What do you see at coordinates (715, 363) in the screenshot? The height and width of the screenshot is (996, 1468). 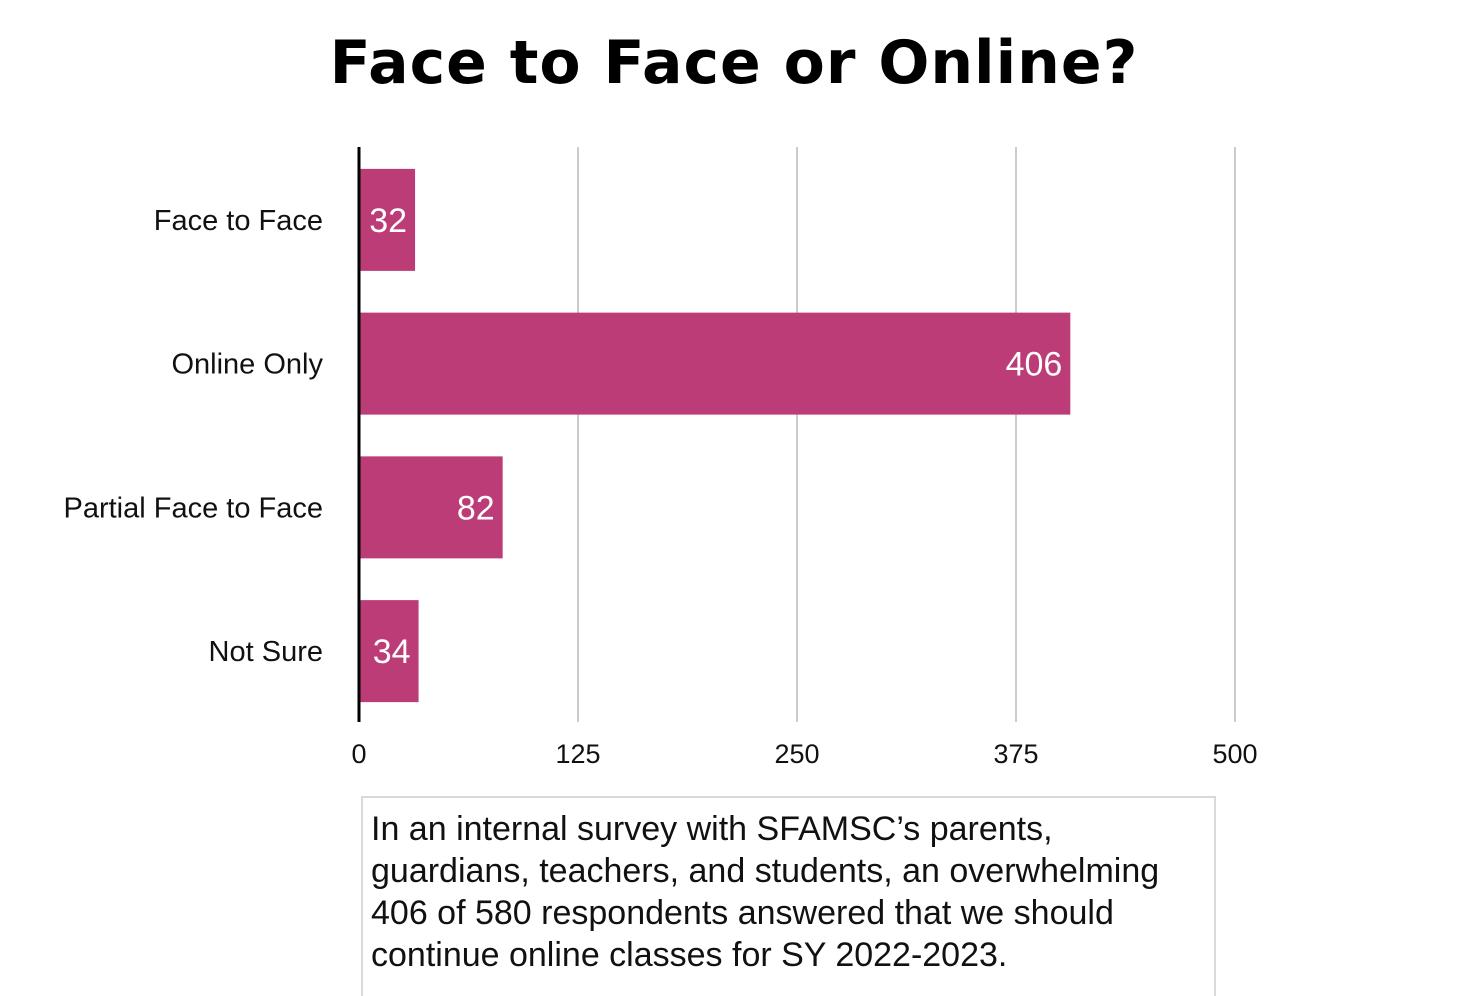 I see `bar-online-only` at bounding box center [715, 363].